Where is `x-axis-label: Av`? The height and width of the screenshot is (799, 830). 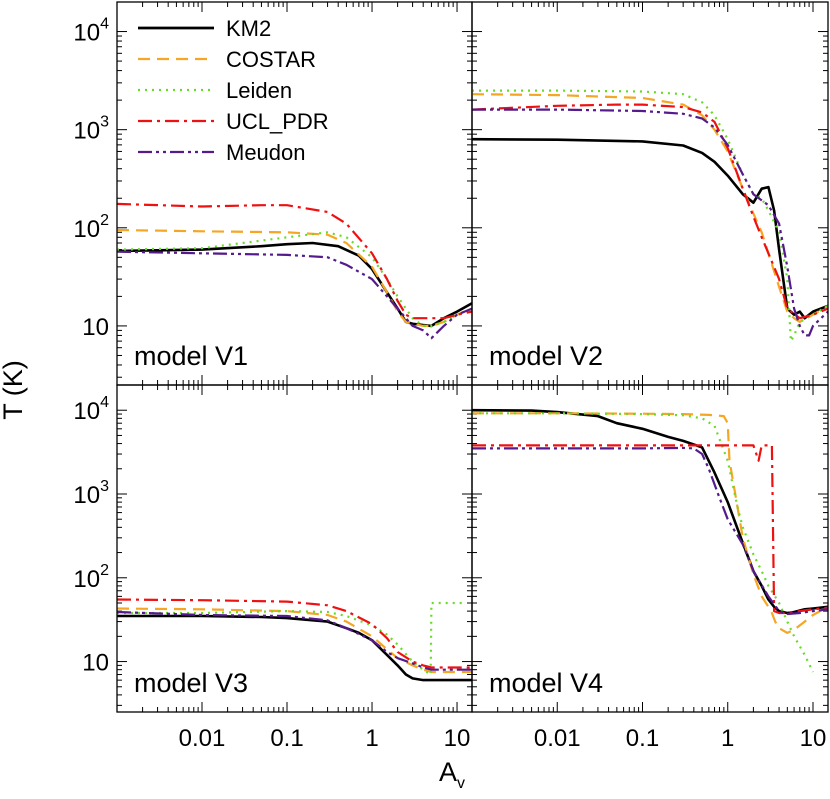 x-axis-label: Av is located at coordinates (452, 774).